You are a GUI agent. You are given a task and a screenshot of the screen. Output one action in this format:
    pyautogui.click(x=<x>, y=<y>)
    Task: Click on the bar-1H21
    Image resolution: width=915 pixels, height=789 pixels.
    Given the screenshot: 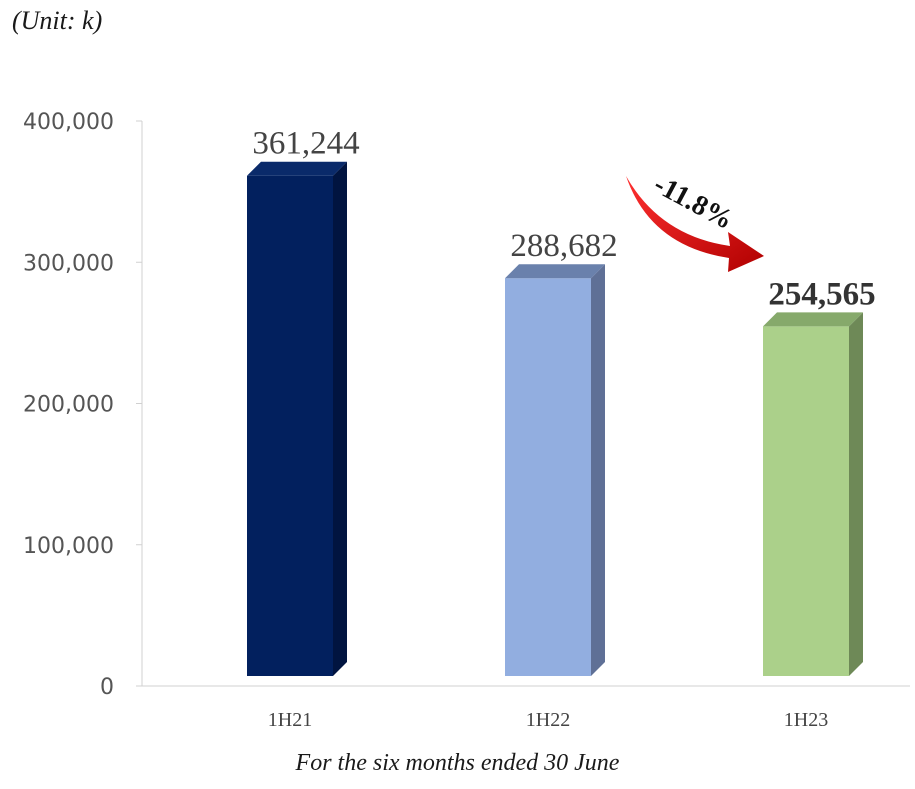 What is the action you would take?
    pyautogui.click(x=297, y=418)
    